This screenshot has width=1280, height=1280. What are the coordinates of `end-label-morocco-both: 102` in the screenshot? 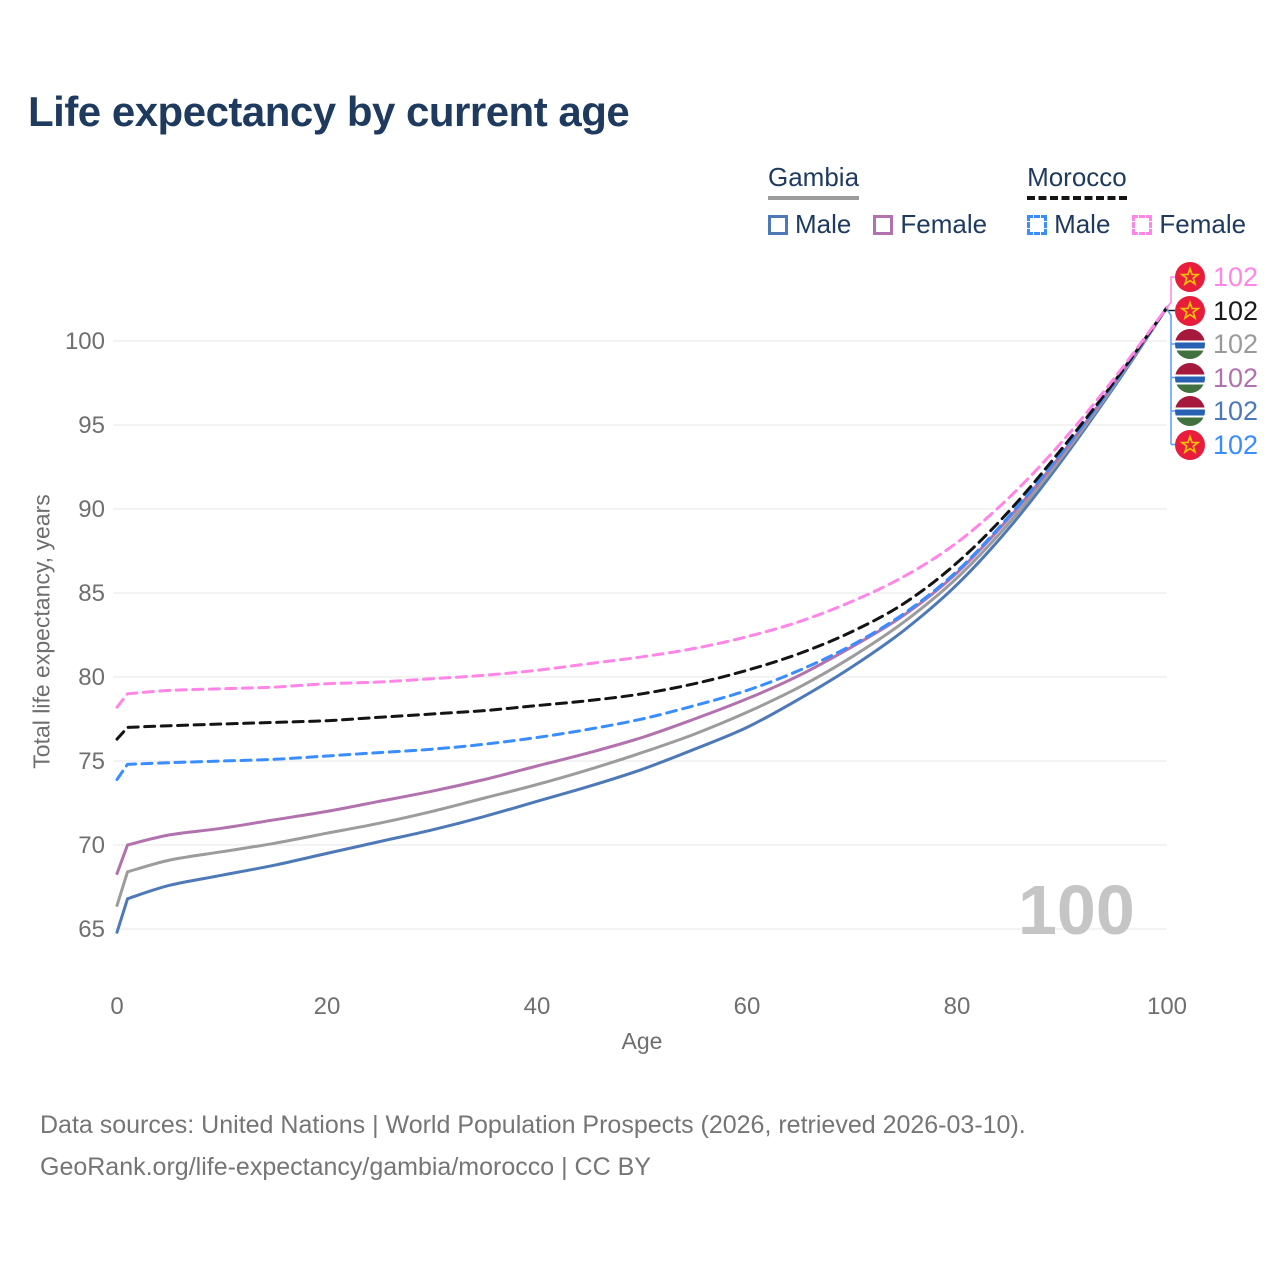 It's located at (1217, 310).